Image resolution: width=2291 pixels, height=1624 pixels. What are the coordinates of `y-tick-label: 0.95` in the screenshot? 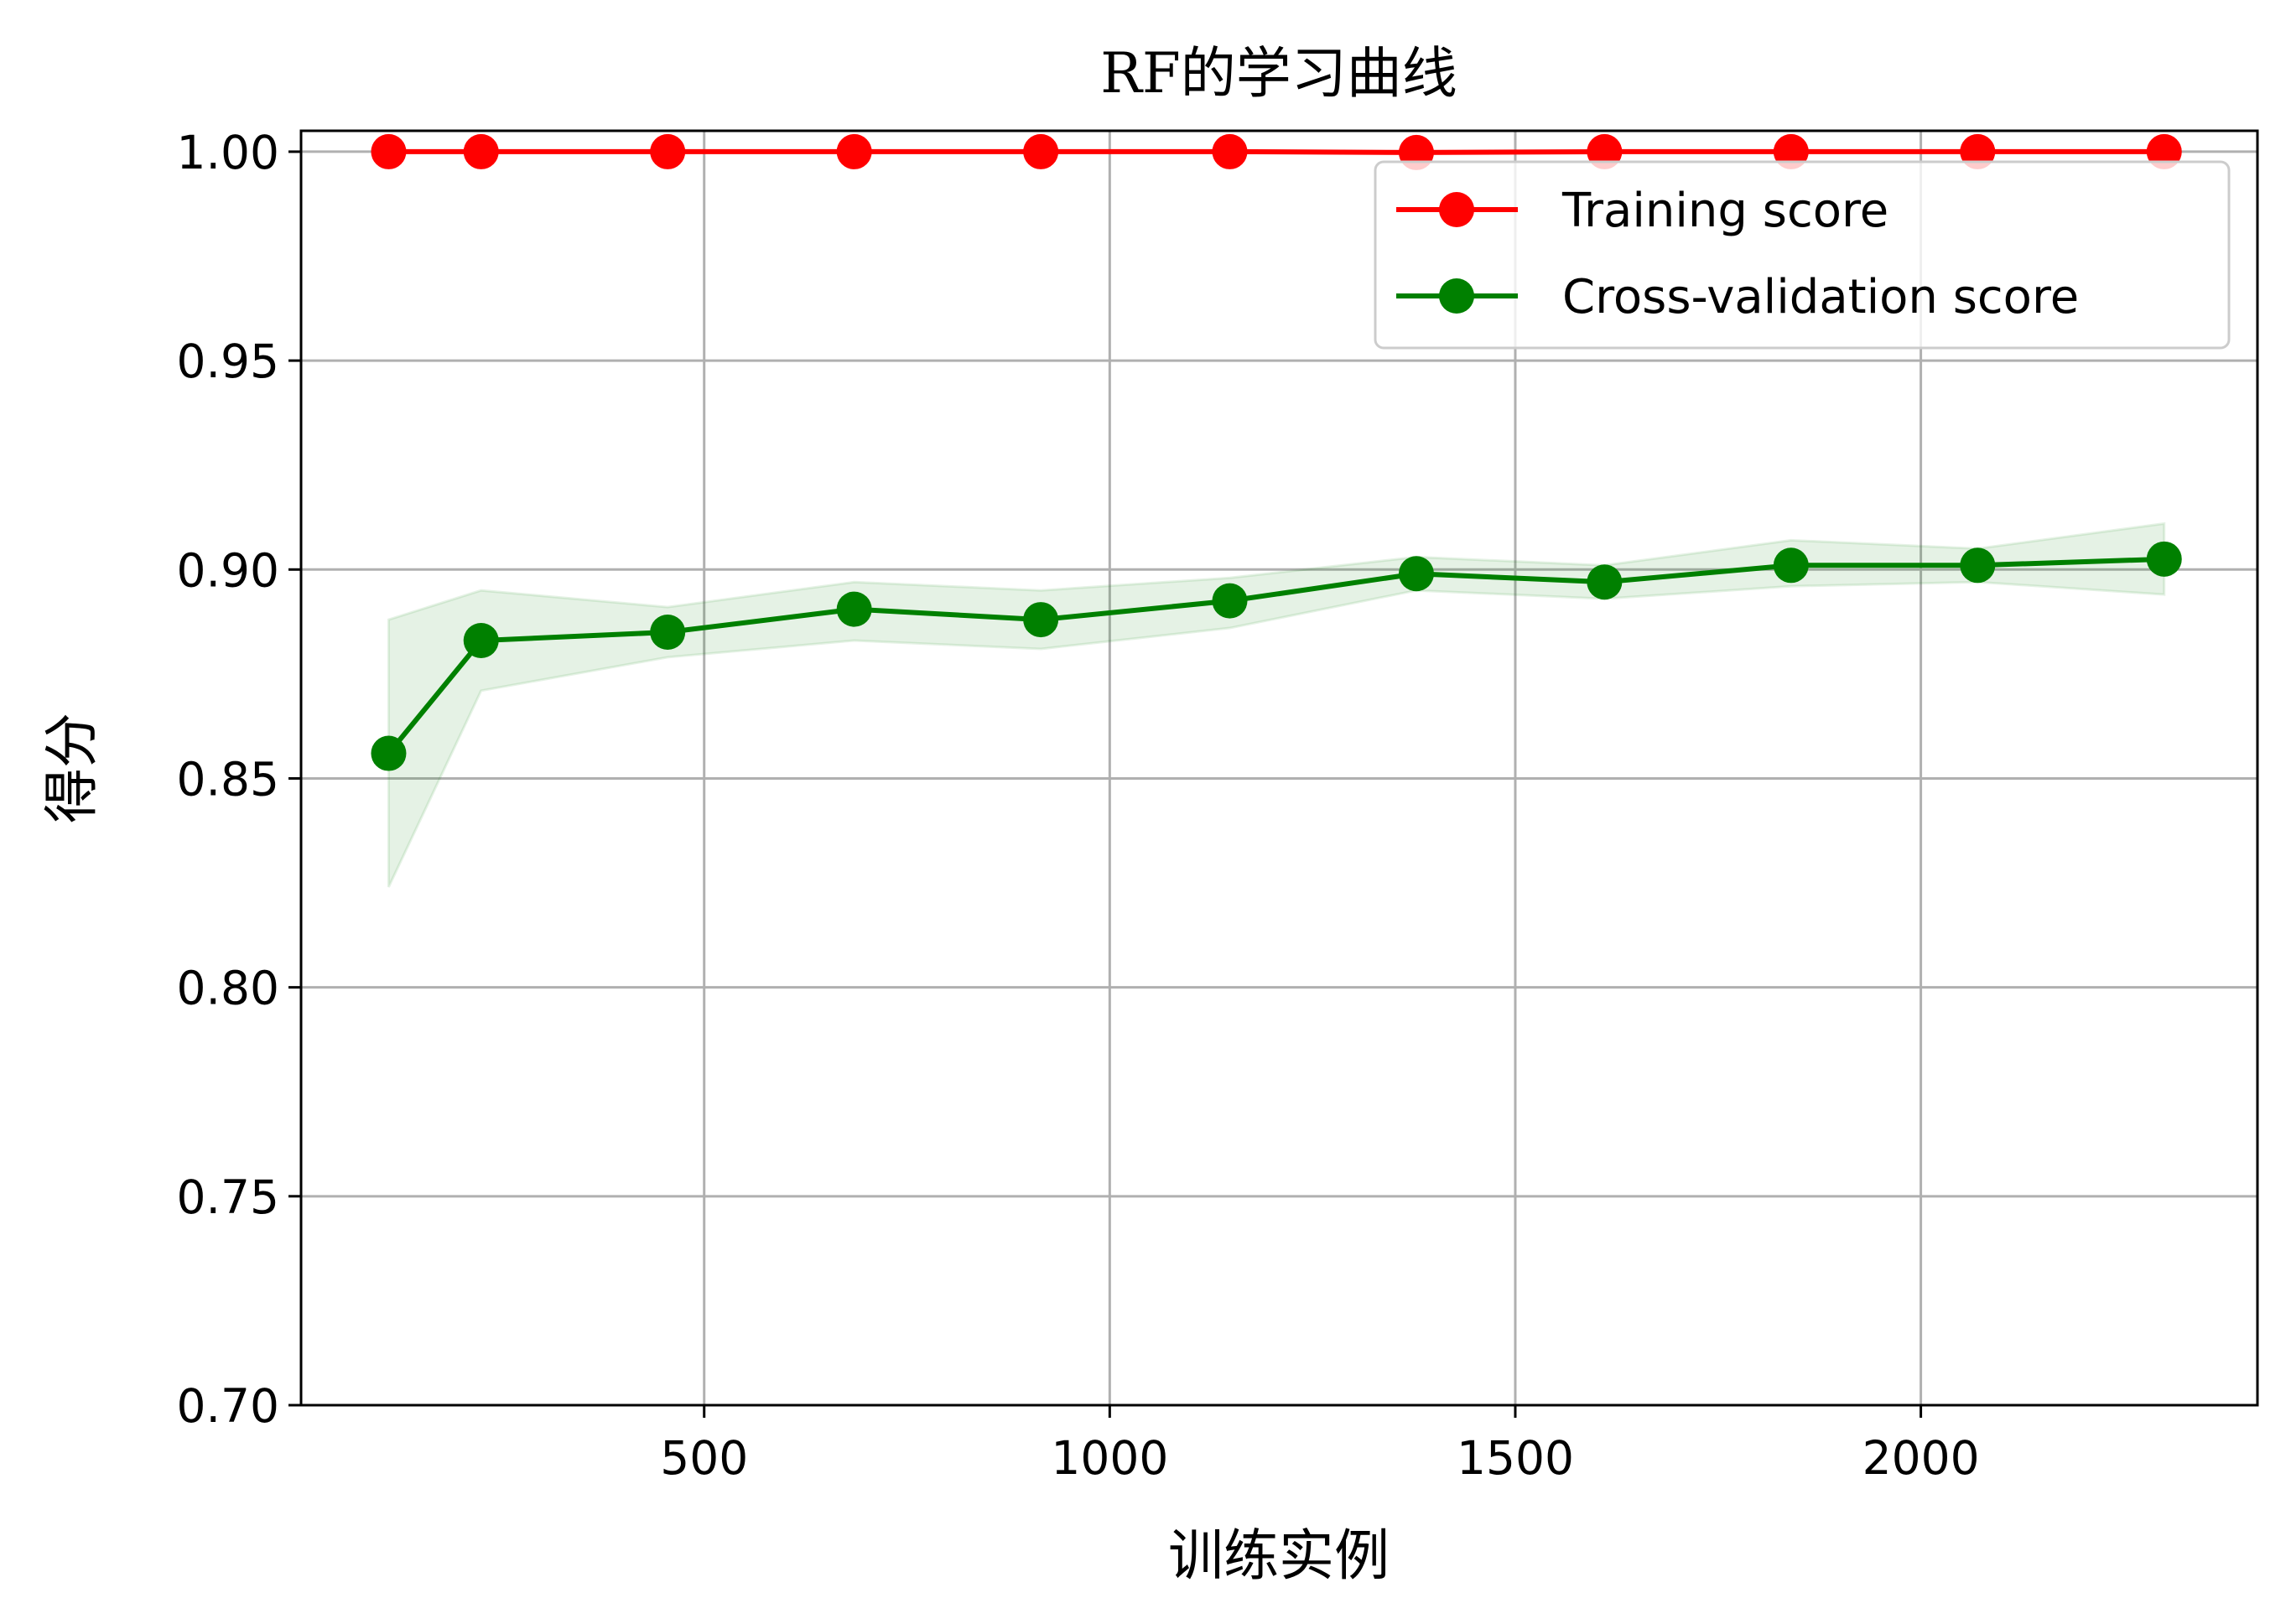 It's located at (228, 361).